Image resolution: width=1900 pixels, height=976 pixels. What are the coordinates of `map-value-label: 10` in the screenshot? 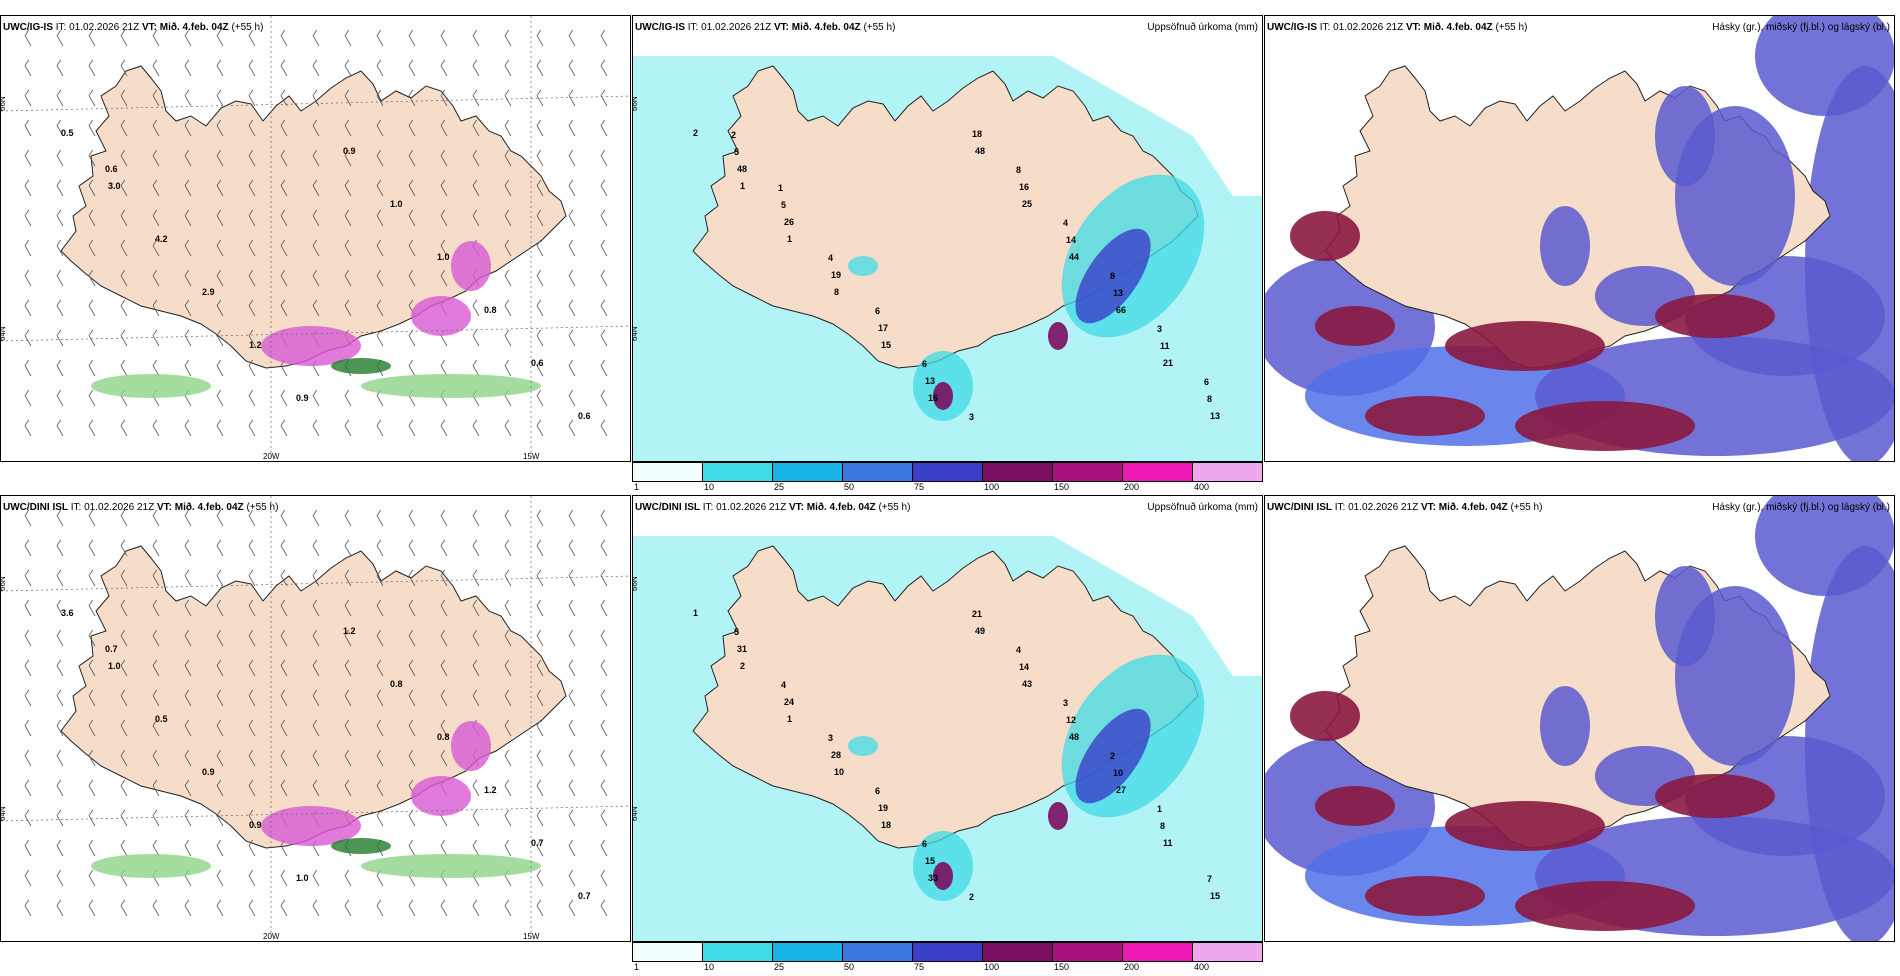 It's located at (1118, 773).